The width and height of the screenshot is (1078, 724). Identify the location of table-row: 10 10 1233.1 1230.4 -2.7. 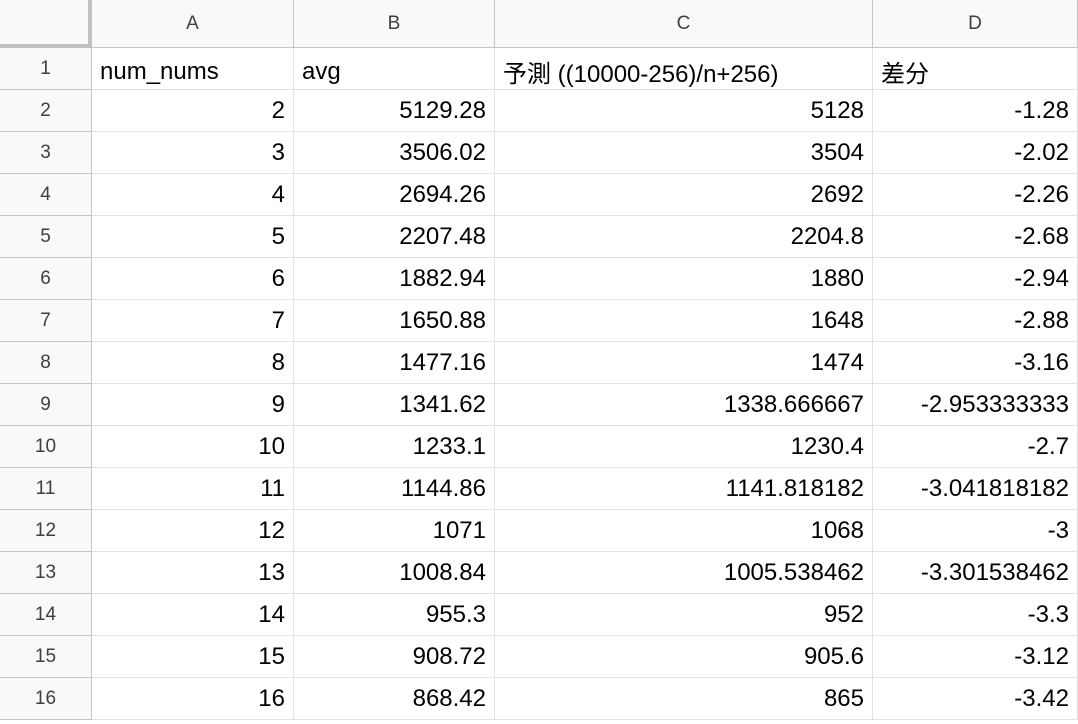
(539, 447).